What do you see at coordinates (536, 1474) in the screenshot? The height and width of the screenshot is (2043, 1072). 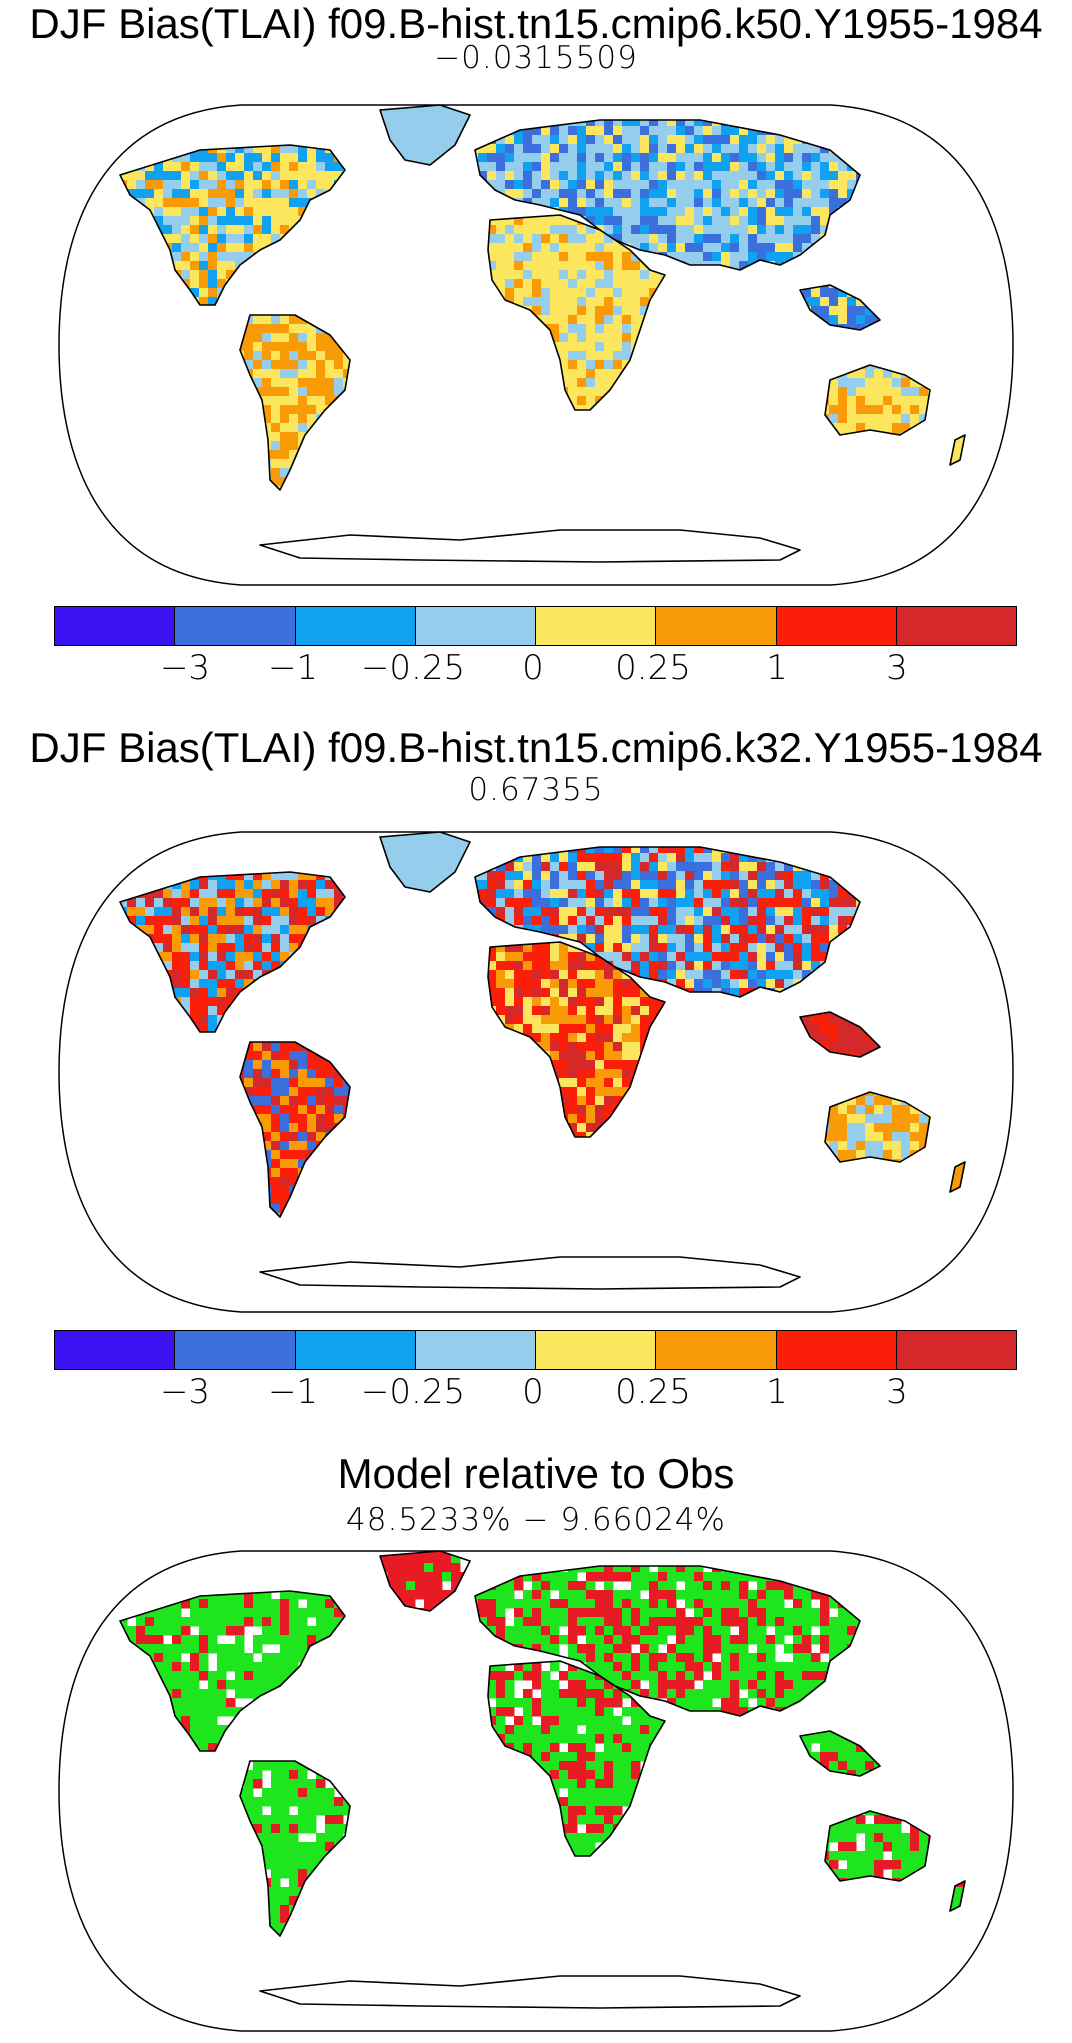 I see `panel3-title: Model relative to Obs` at bounding box center [536, 1474].